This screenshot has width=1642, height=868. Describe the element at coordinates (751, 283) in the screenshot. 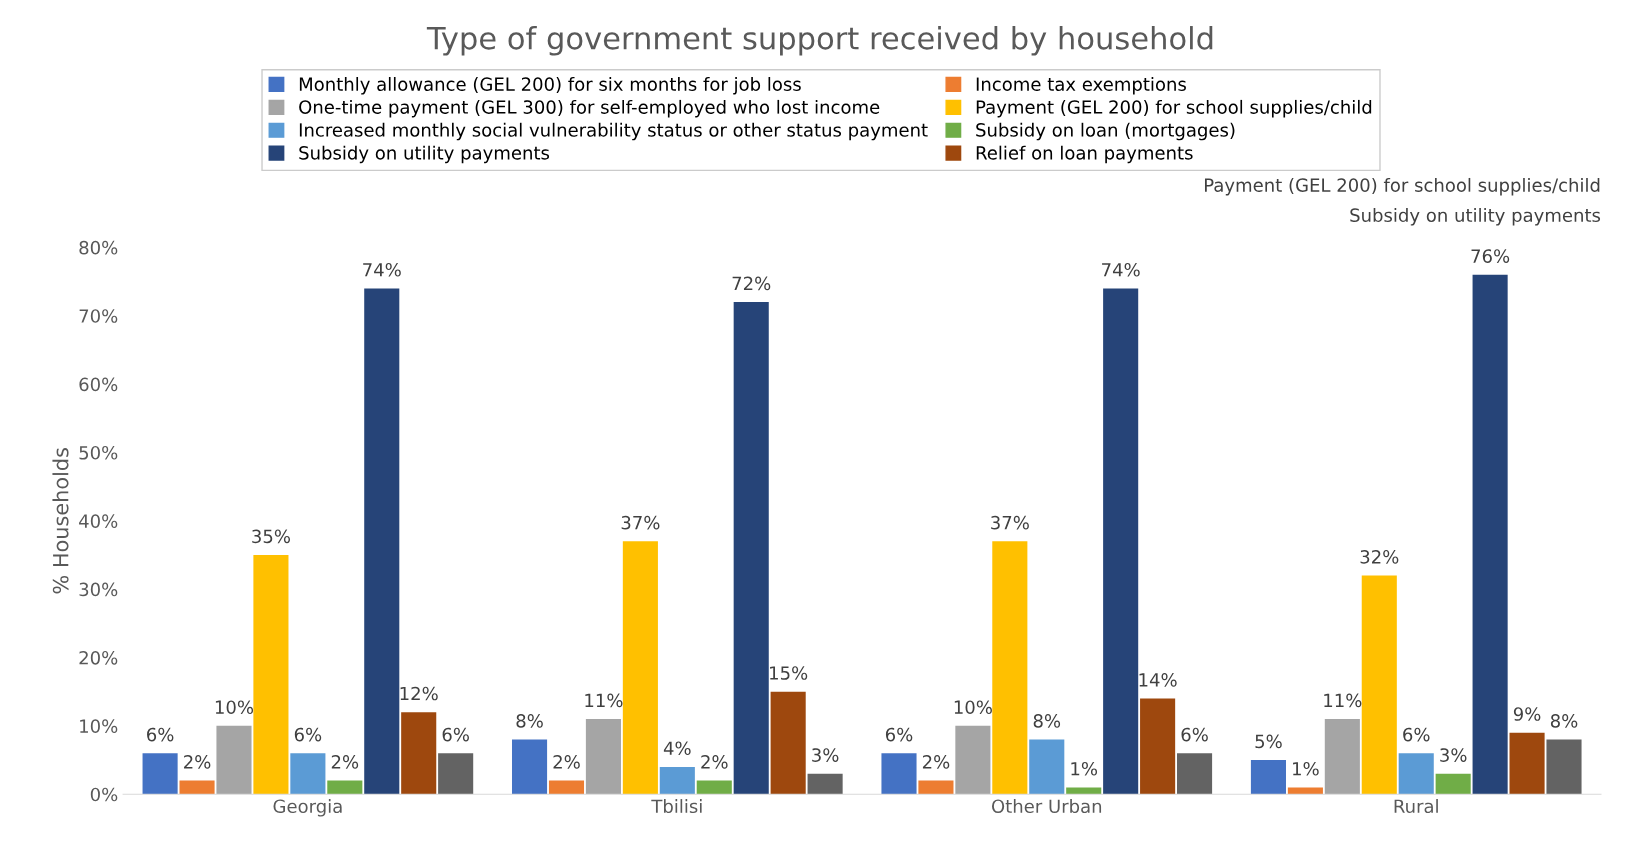

I see `data-label: 72%` at that location.